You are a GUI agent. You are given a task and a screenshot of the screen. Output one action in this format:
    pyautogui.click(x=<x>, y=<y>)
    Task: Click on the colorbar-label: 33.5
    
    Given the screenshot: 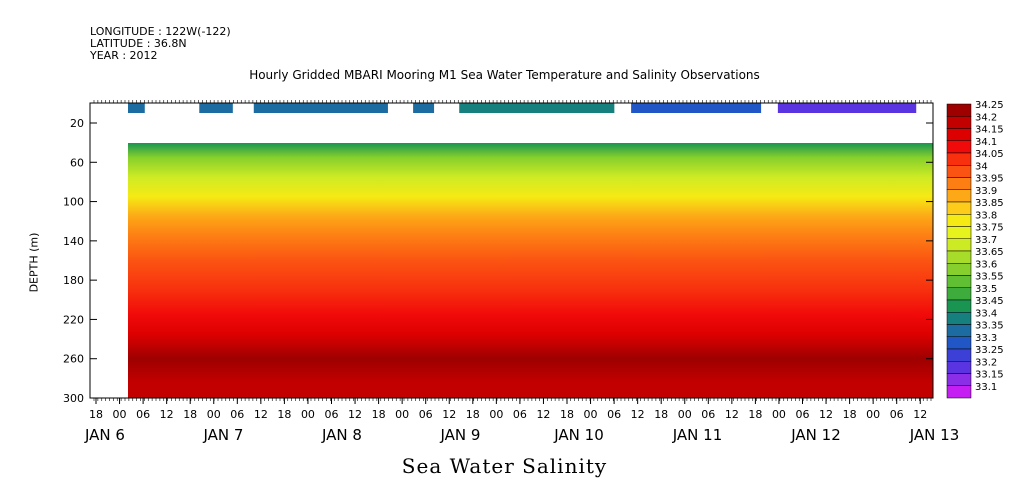 What is the action you would take?
    pyautogui.click(x=986, y=289)
    